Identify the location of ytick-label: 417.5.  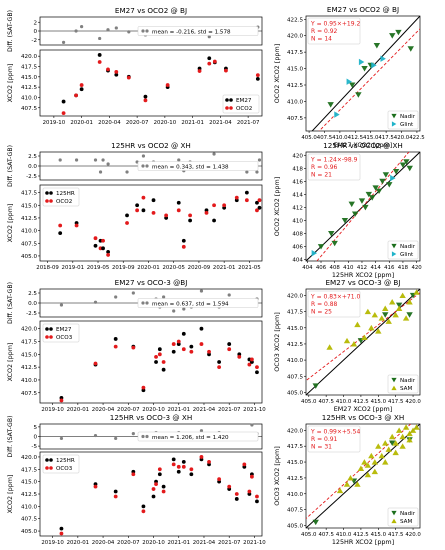
(29, 194).